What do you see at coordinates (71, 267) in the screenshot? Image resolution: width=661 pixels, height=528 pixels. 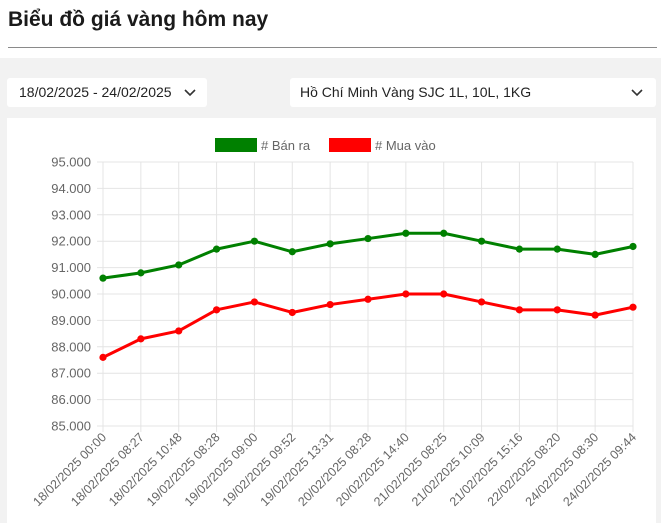 I see `y-tick-label: 91.000` at bounding box center [71, 267].